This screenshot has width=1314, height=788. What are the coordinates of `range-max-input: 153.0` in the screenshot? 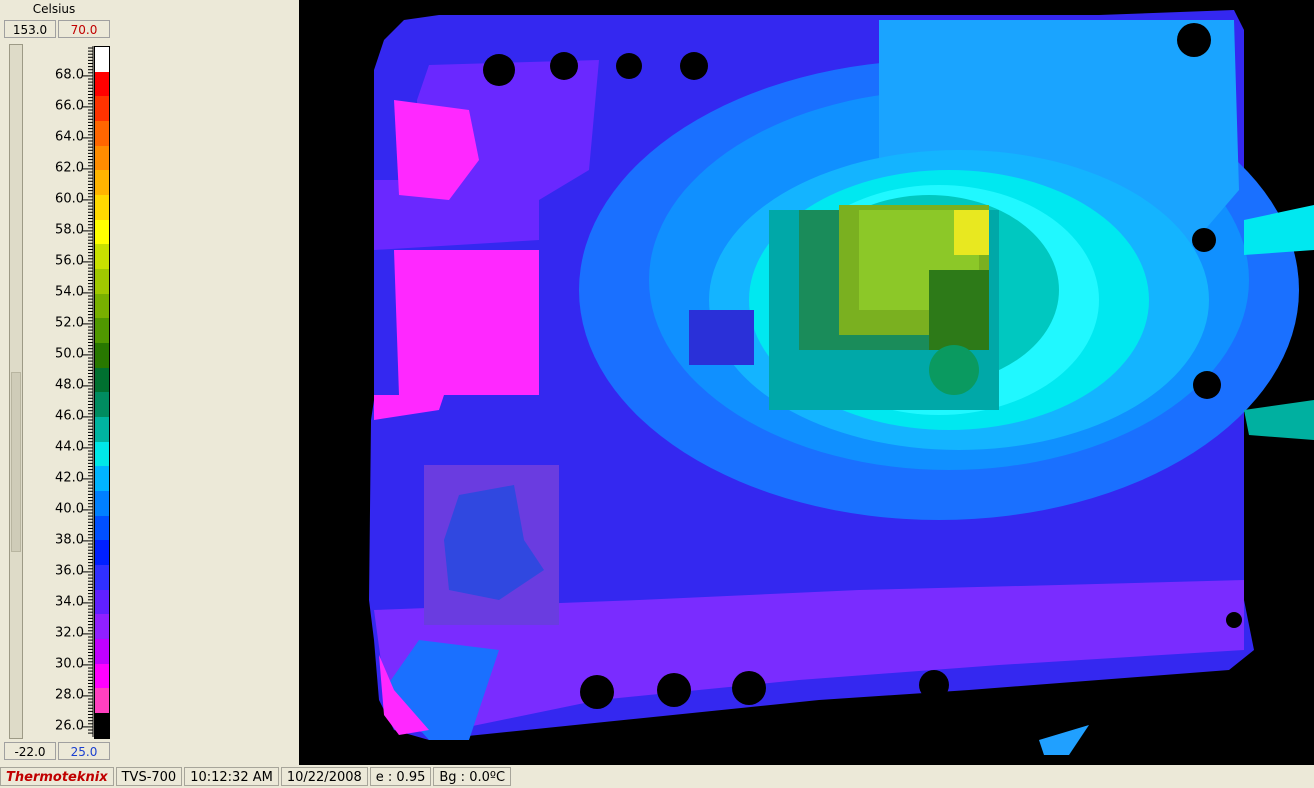 It's located at (30, 29).